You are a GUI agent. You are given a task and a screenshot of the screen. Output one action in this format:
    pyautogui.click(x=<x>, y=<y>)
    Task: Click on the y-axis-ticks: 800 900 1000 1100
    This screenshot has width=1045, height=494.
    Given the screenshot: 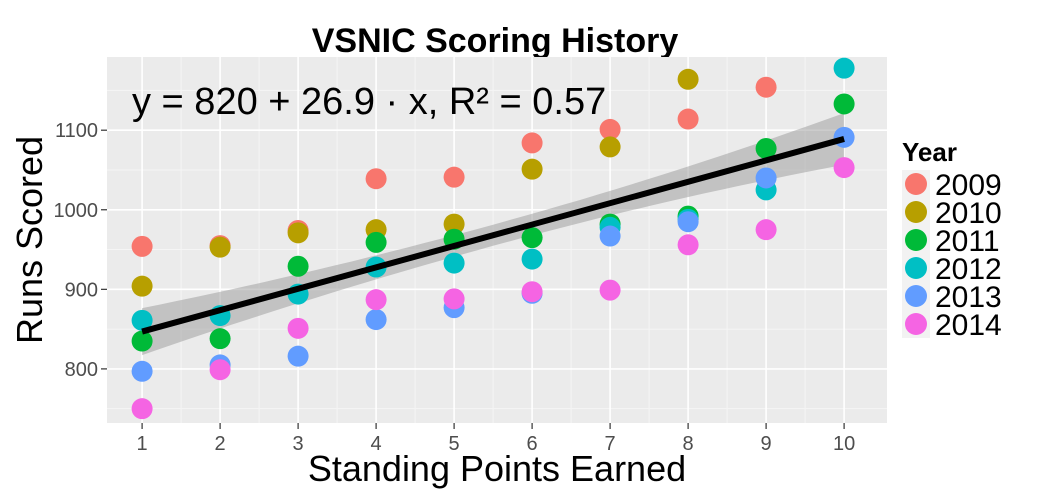 What is the action you would take?
    pyautogui.click(x=80, y=250)
    